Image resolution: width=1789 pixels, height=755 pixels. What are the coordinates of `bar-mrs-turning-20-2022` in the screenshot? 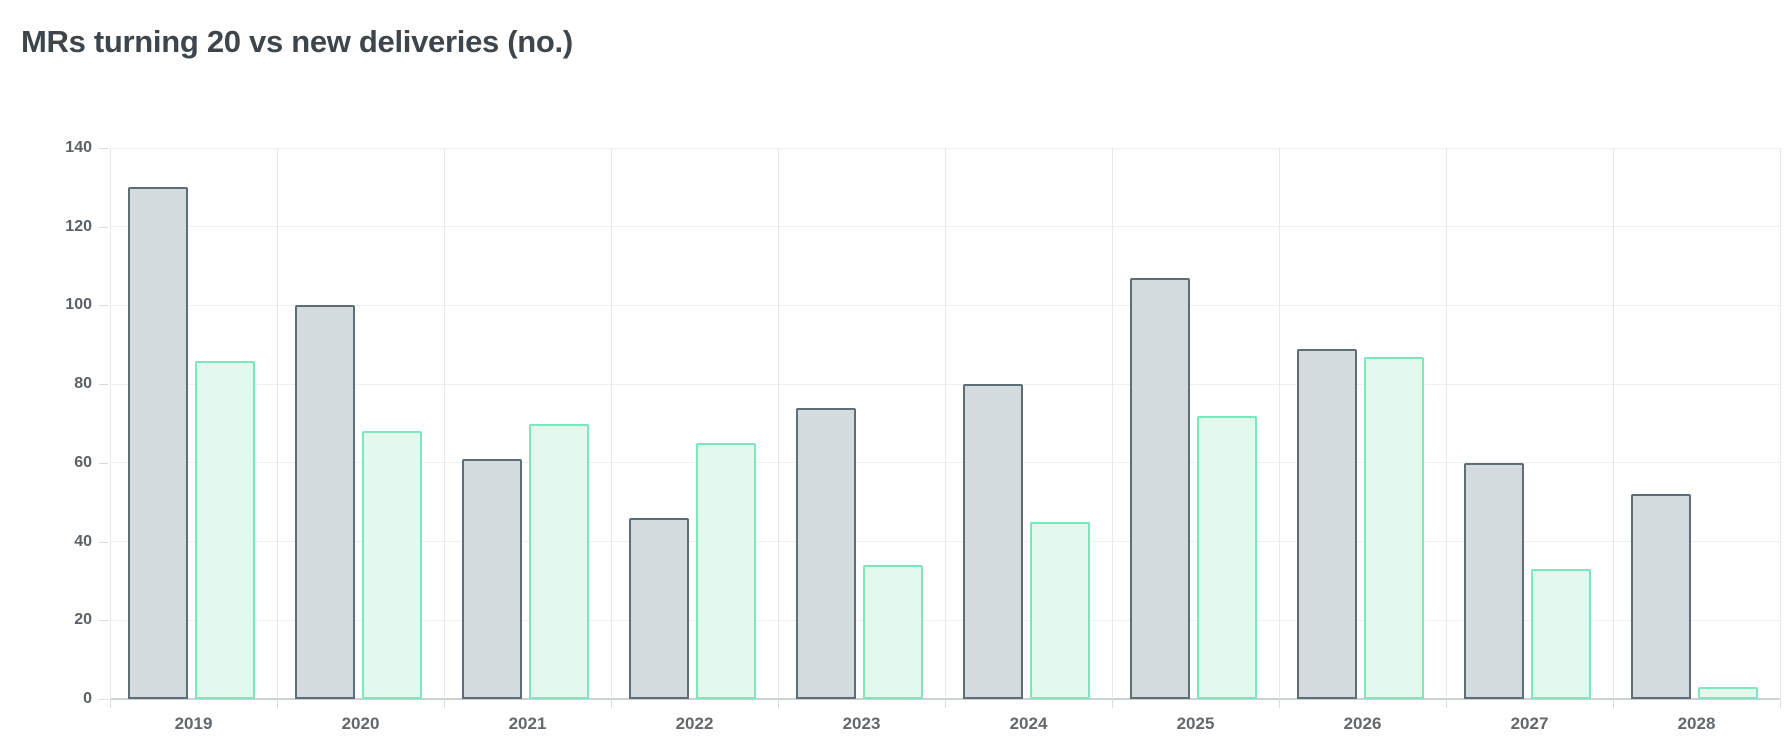 It's located at (659, 608).